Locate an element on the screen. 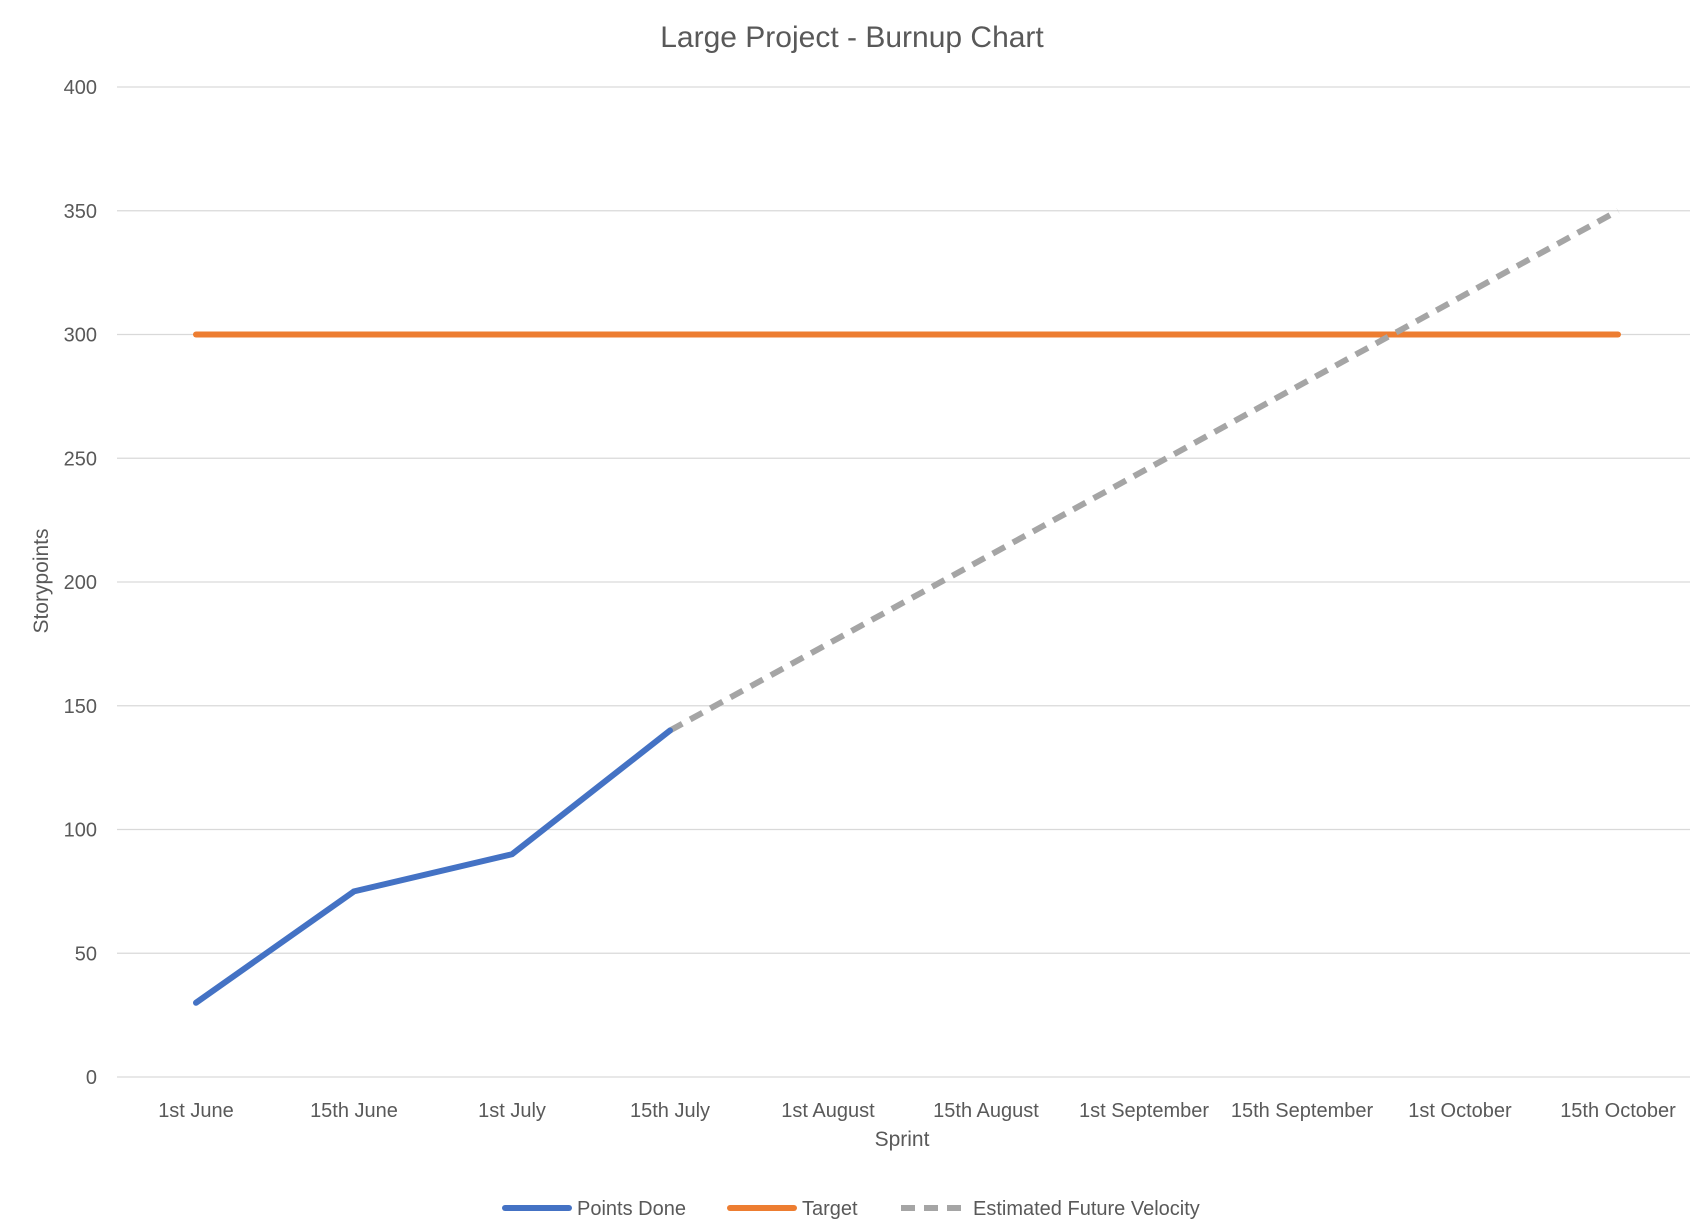 The height and width of the screenshot is (1231, 1690). x-tick-label: 15th June is located at coordinates (354, 1111).